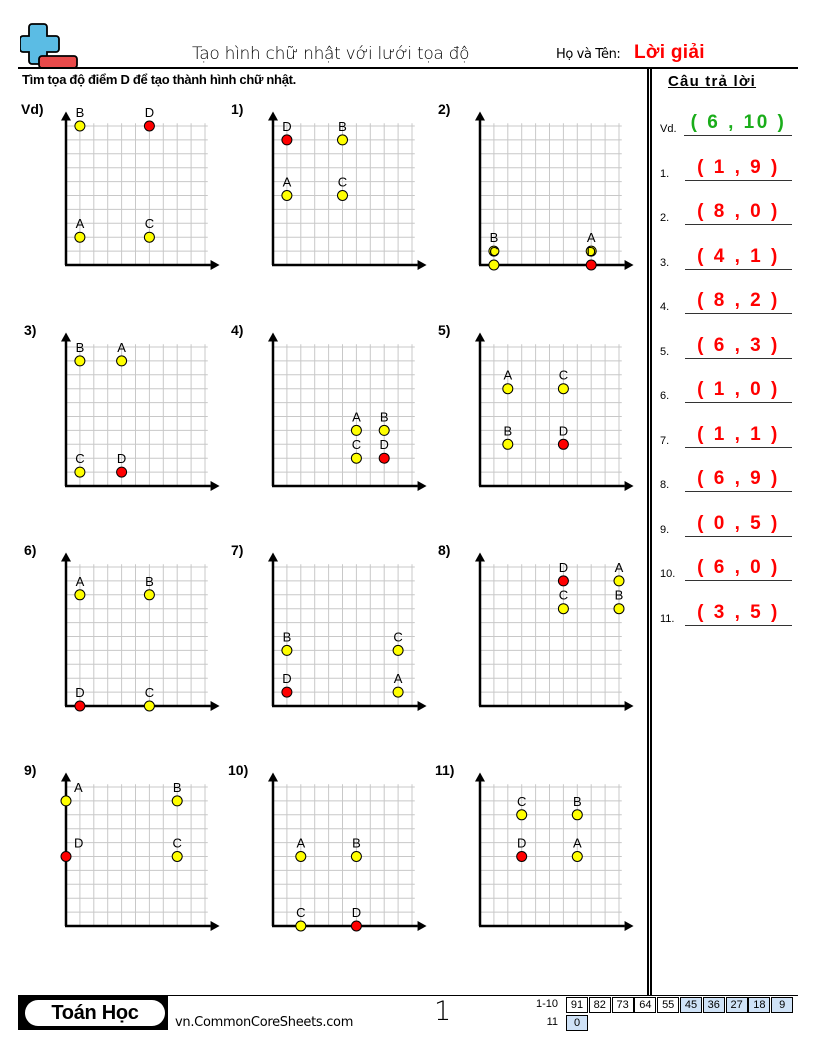  What do you see at coordinates (713, 1005) in the screenshot?
I see `score-cell: 36` at bounding box center [713, 1005].